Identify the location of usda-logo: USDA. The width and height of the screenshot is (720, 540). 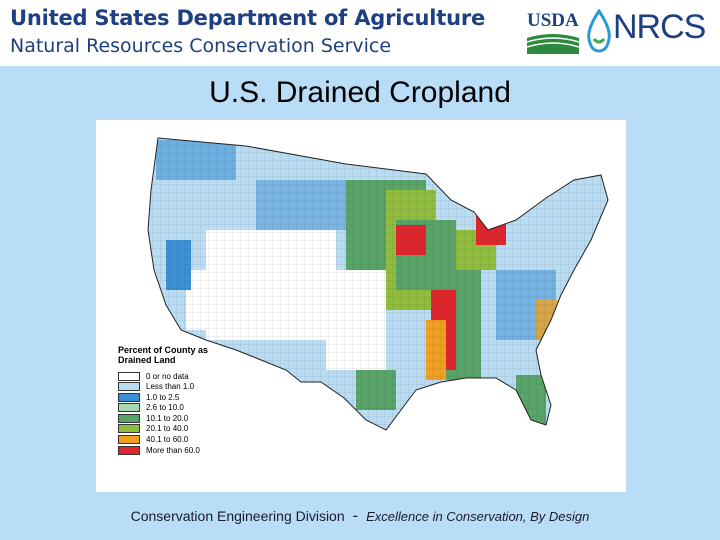
(553, 30).